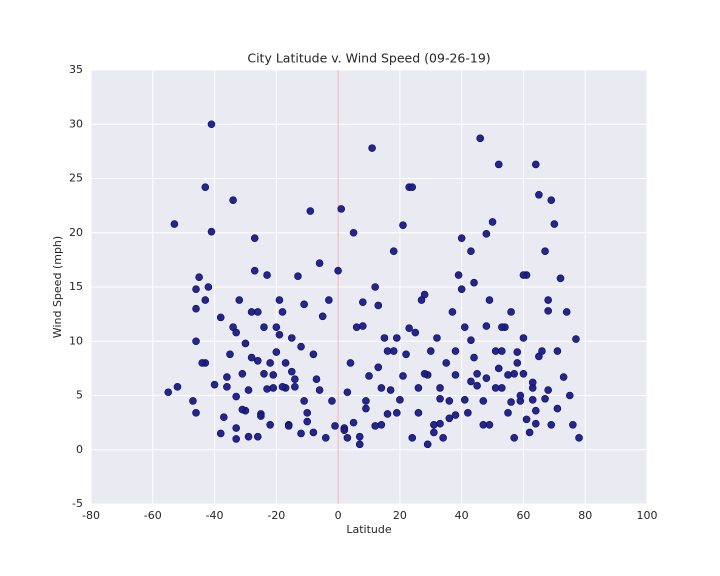 Image resolution: width=720 pixels, height=576 pixels. I want to click on x-tick-label: 60, so click(523, 515).